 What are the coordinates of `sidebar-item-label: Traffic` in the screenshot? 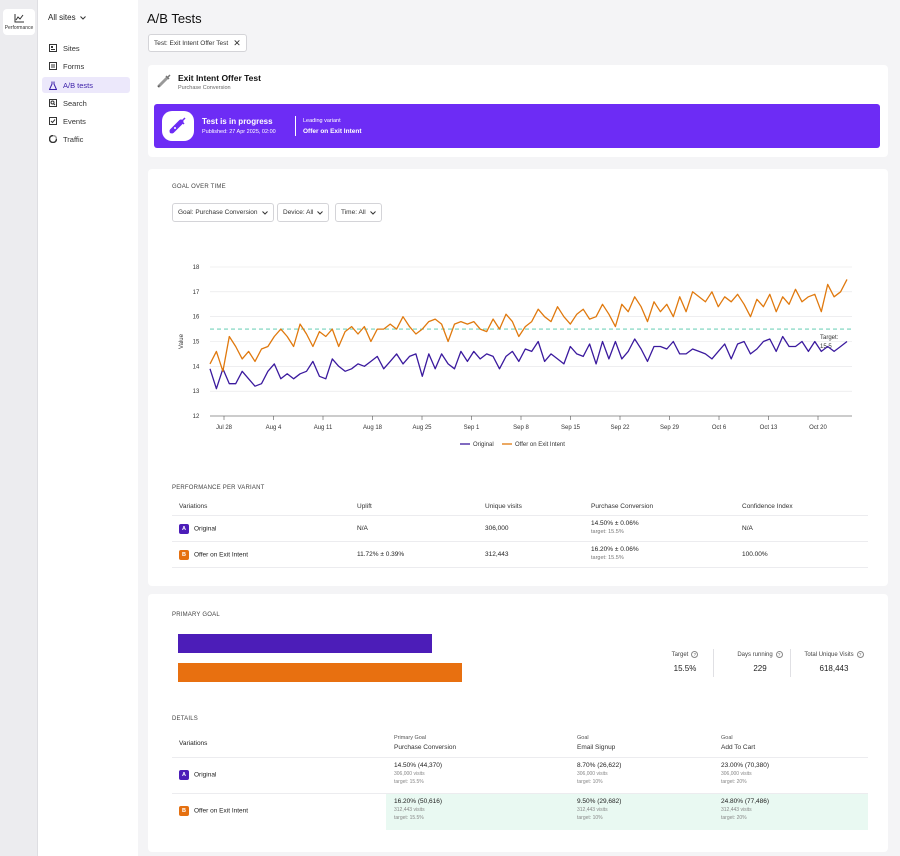 It's located at (73, 139).